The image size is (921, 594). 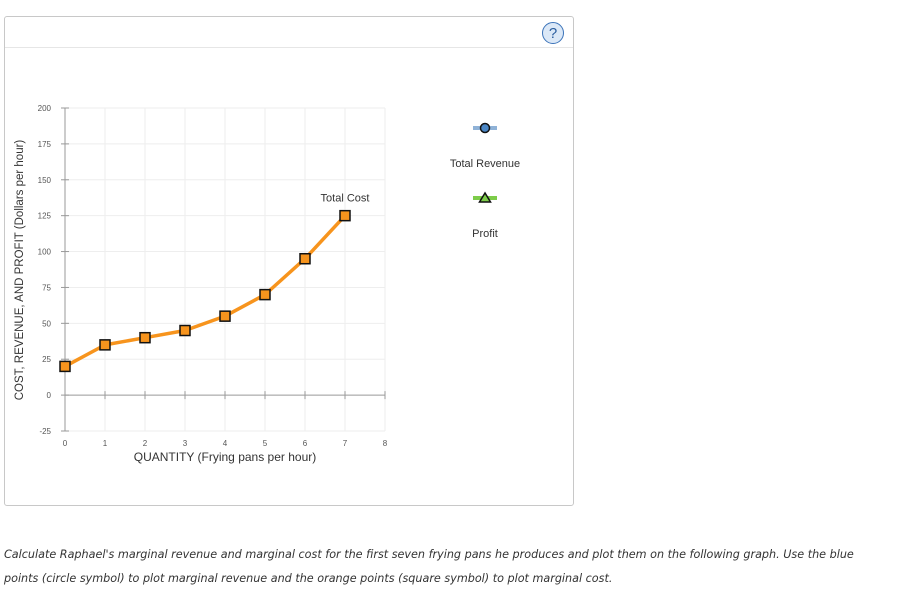 What do you see at coordinates (45, 180) in the screenshot?
I see `y-tick-label: 150` at bounding box center [45, 180].